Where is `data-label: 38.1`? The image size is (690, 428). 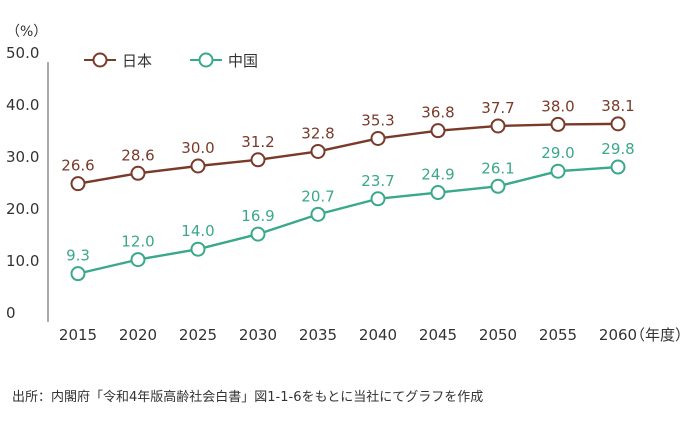 data-label: 38.1 is located at coordinates (617, 106).